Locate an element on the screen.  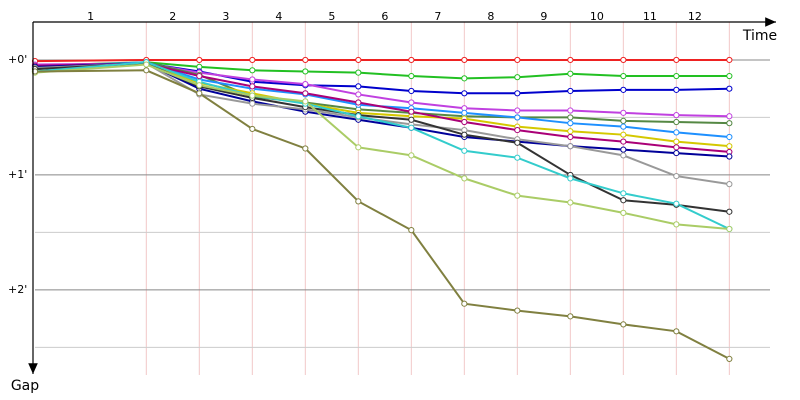
x-tick-label: 2 is located at coordinates (172, 16).